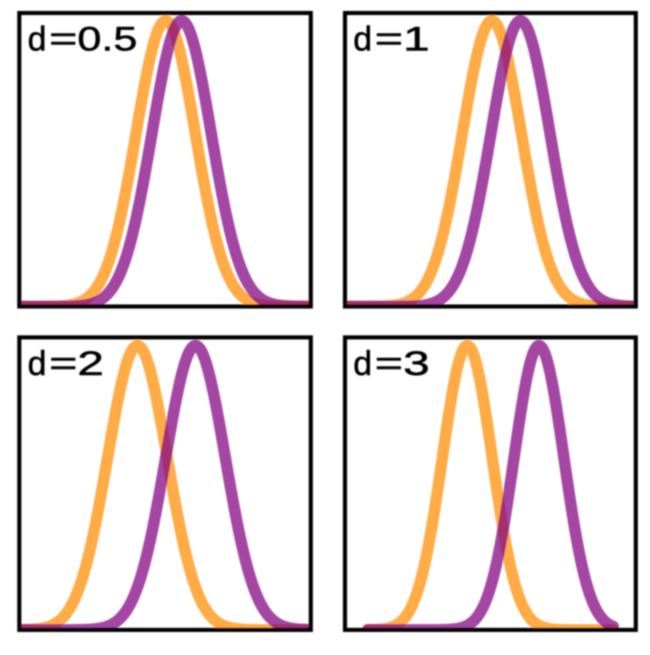  What do you see at coordinates (391, 39) in the screenshot?
I see `svg-text: d=1` at bounding box center [391, 39].